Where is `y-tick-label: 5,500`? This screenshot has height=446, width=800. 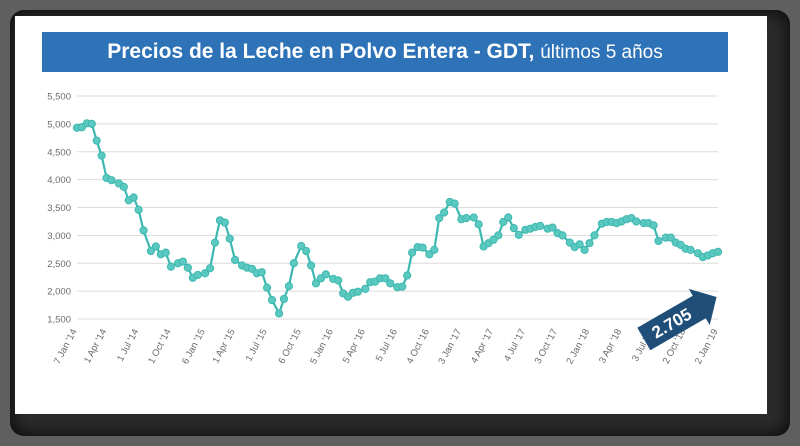 y-tick-label: 5,500 is located at coordinates (59, 97).